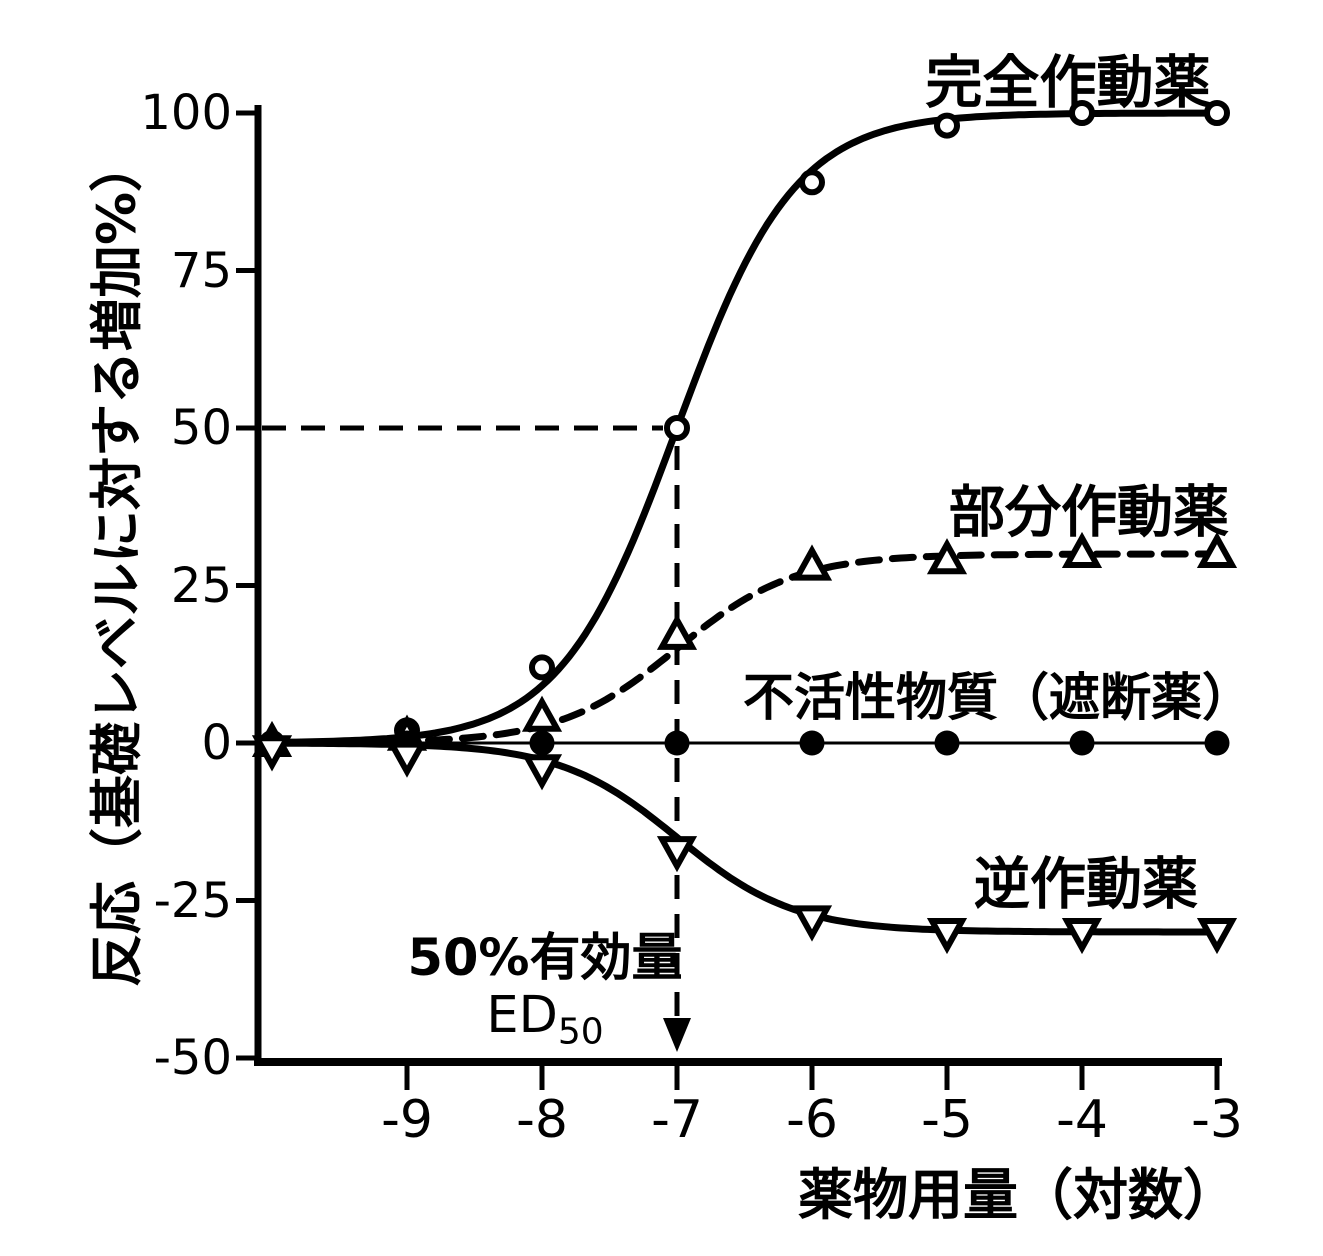  I want to click on x-axis-title: 薬物用量（対数）, so click(1018, 1195).